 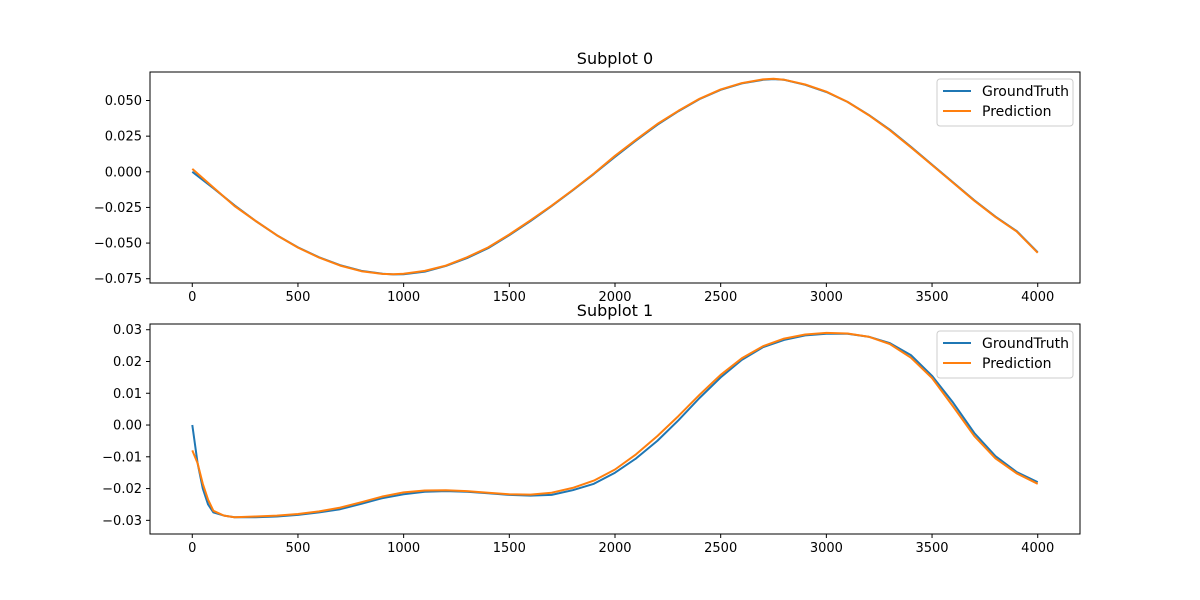 What do you see at coordinates (122, 457) in the screenshot?
I see `y-tick-label: −0.01` at bounding box center [122, 457].